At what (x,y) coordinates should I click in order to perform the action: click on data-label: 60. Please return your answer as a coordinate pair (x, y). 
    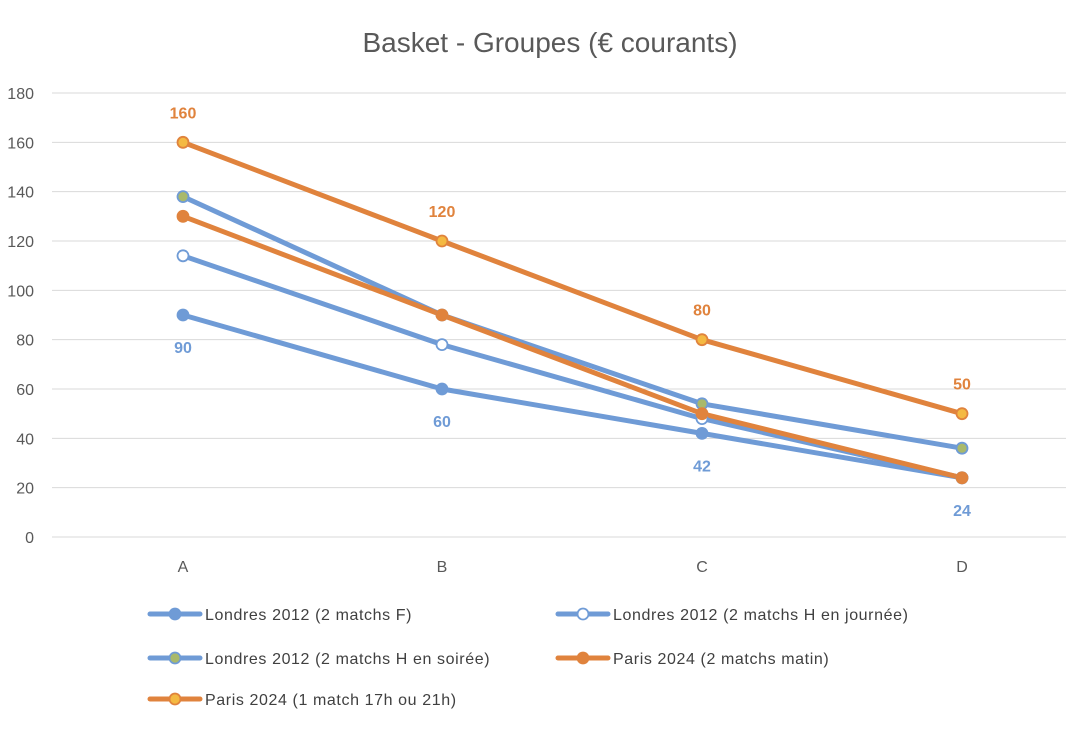
    Looking at the image, I should click on (442, 422).